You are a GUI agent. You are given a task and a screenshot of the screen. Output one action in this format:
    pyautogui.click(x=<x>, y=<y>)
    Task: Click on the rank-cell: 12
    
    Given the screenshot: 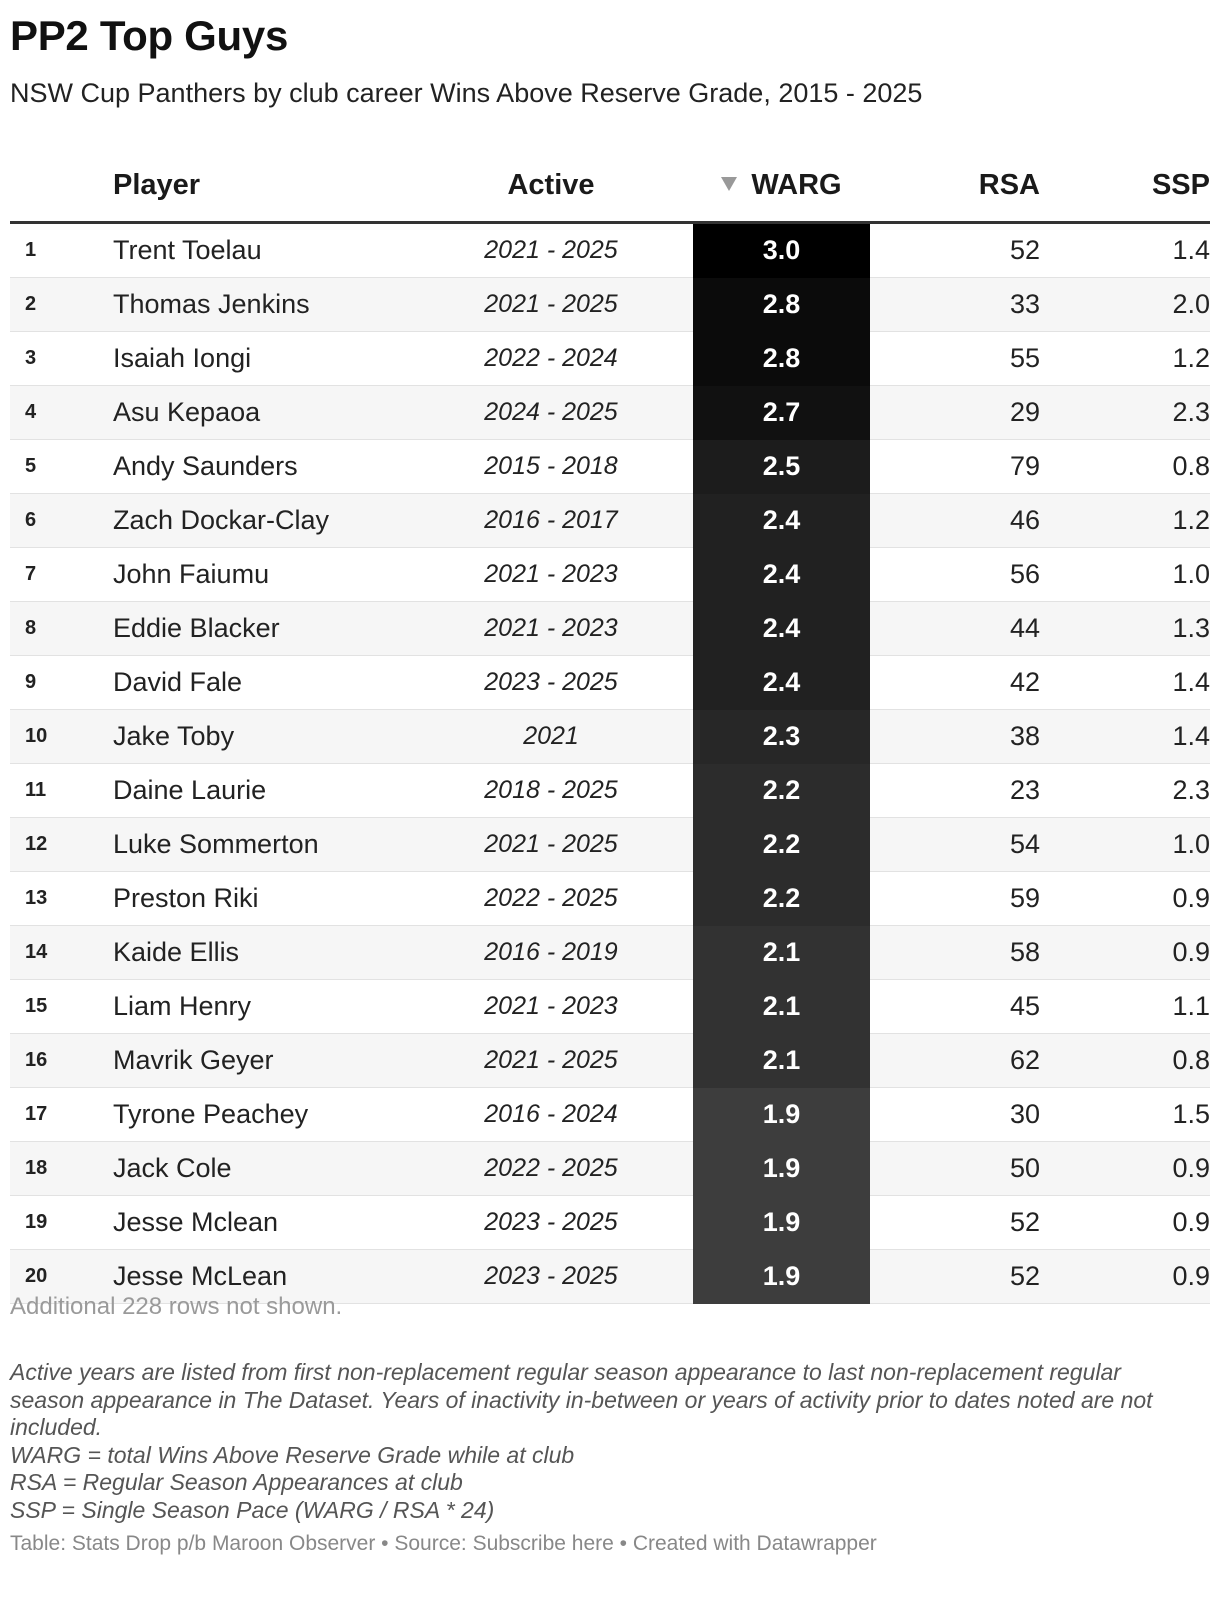 What is the action you would take?
    pyautogui.click(x=61, y=844)
    